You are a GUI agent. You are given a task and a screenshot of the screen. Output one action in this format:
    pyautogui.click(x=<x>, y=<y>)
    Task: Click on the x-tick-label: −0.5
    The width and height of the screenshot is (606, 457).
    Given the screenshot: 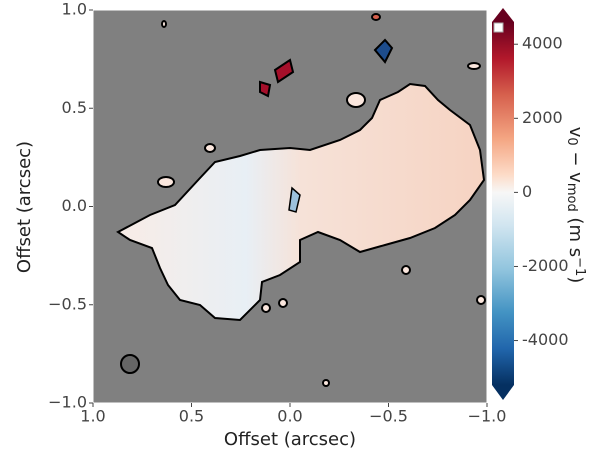 What is the action you would take?
    pyautogui.click(x=388, y=416)
    